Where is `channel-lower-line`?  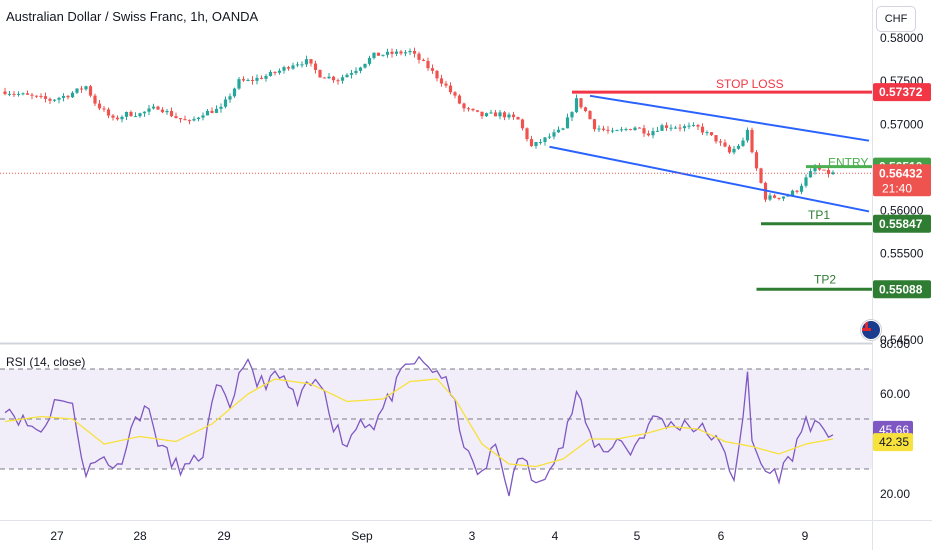 channel-lower-line is located at coordinates (709, 179).